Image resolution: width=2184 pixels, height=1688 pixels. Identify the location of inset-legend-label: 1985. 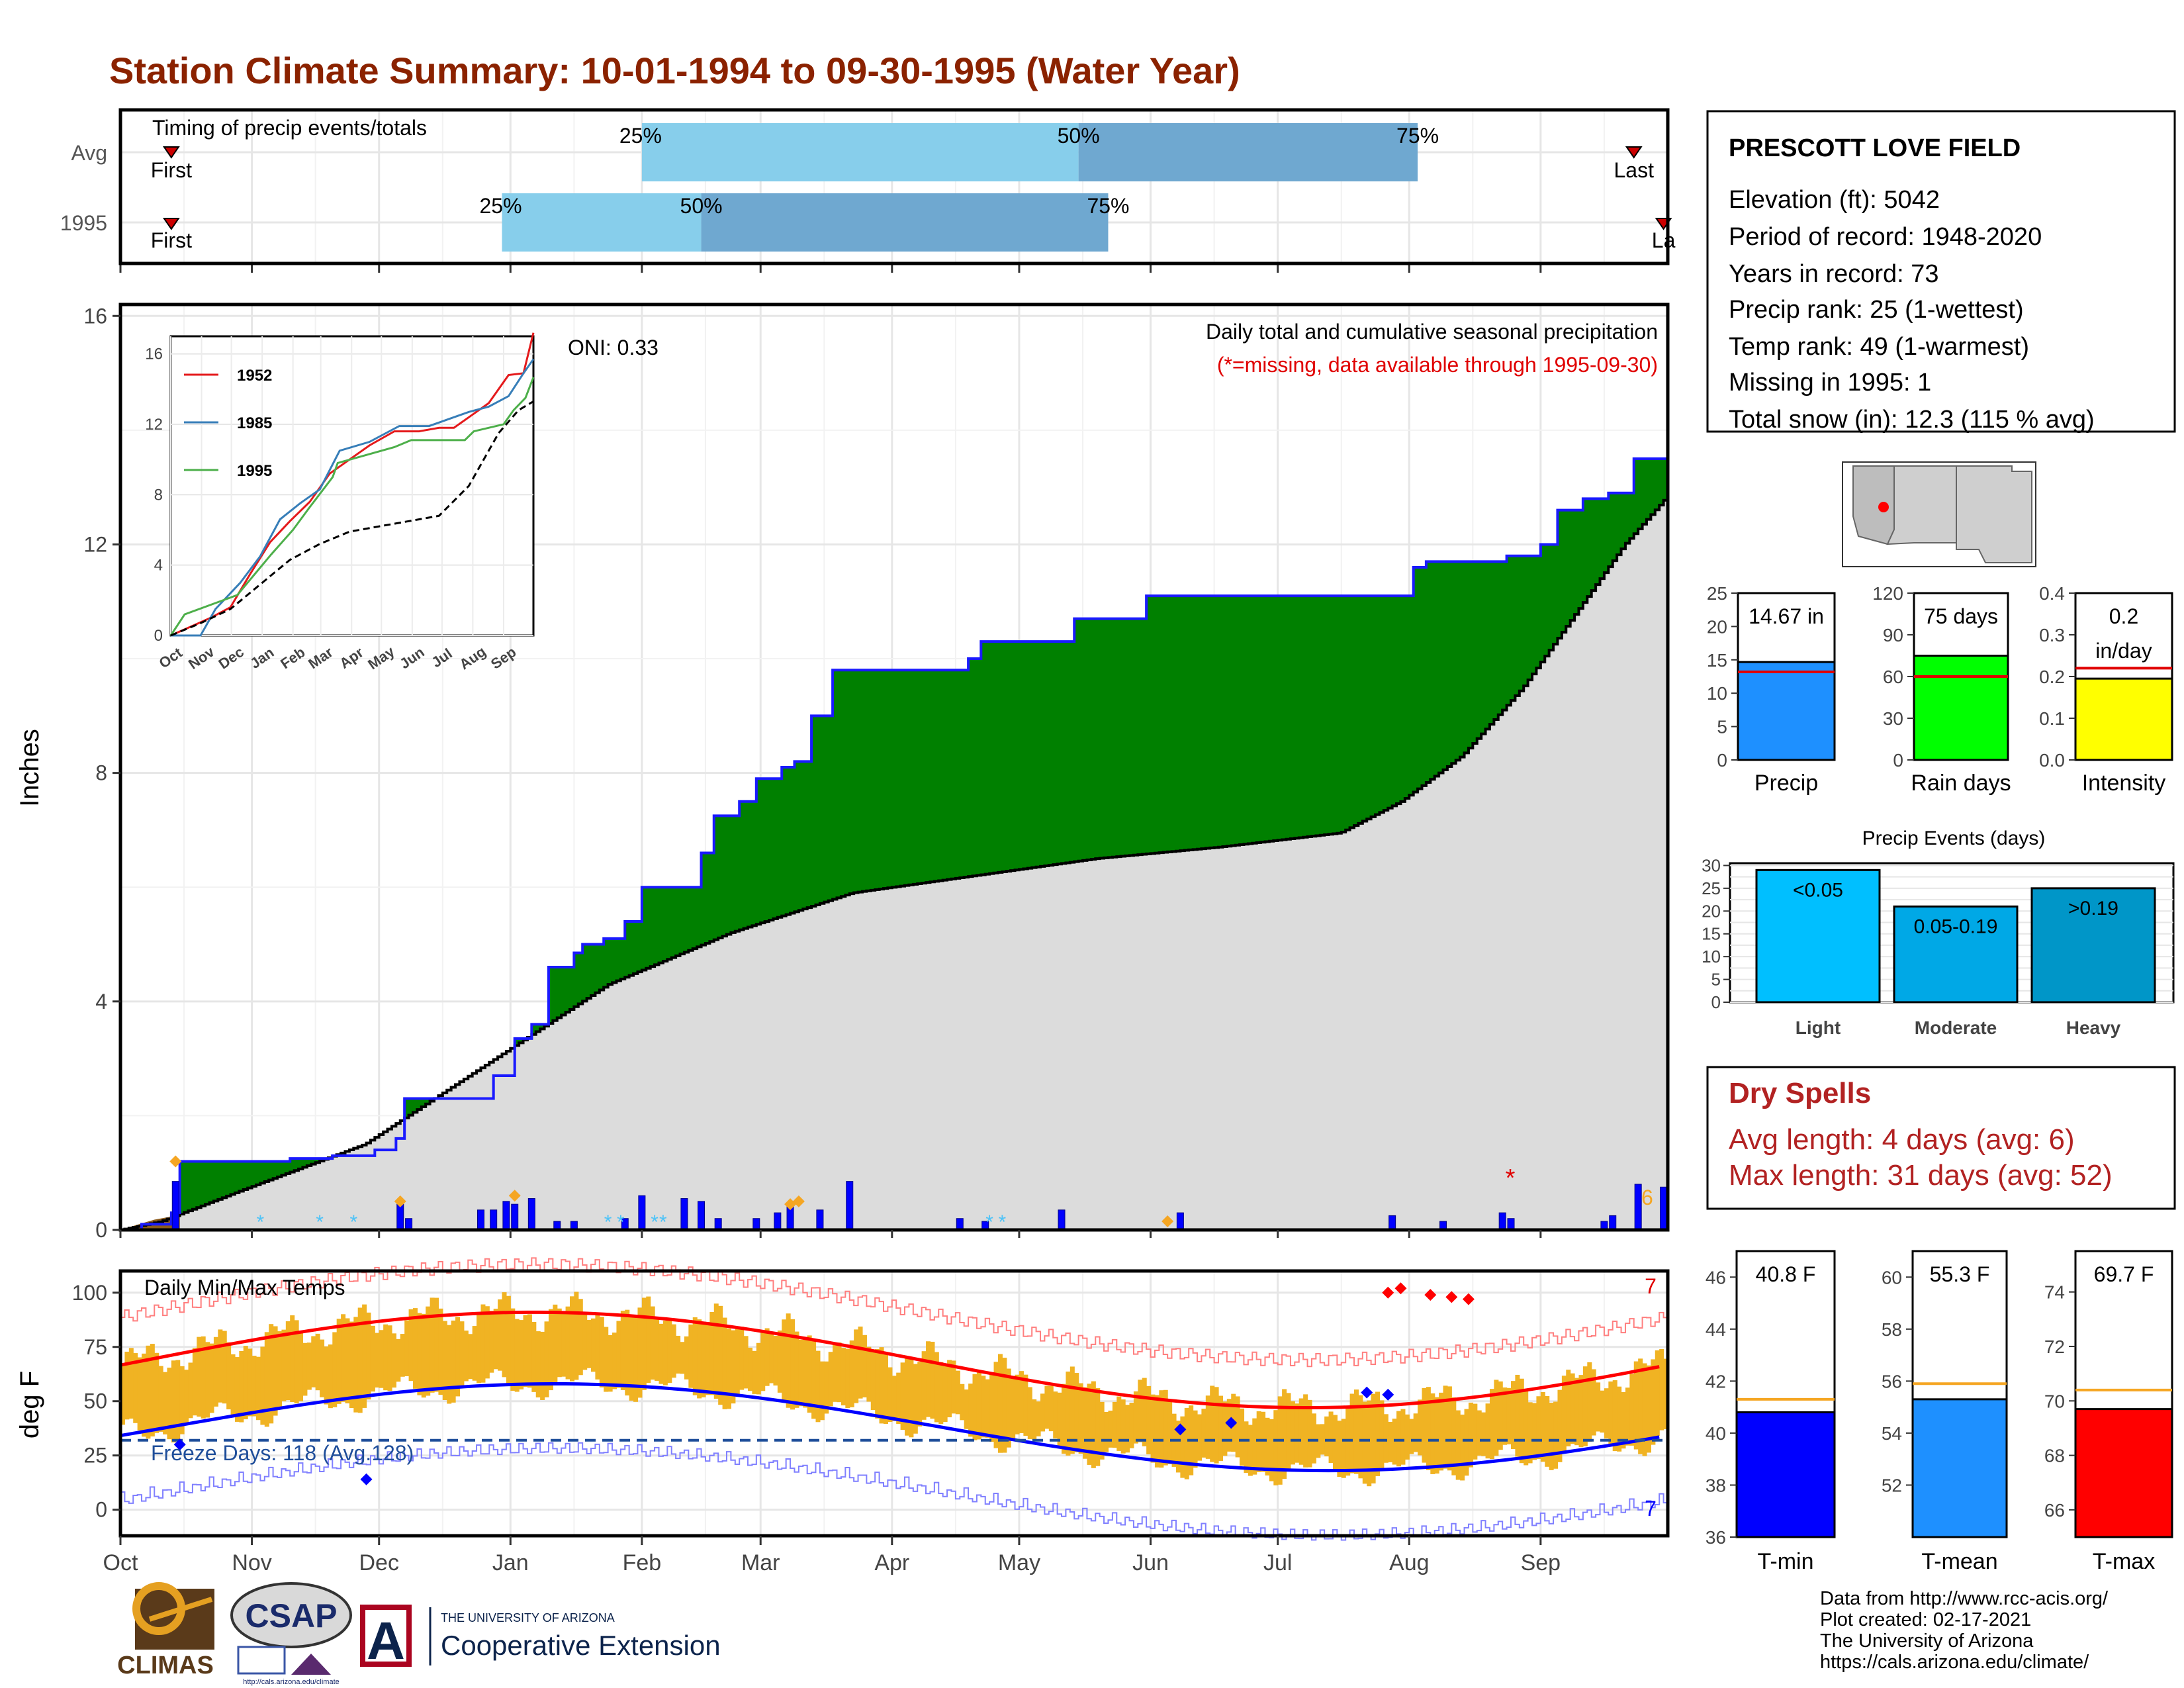
(255, 423).